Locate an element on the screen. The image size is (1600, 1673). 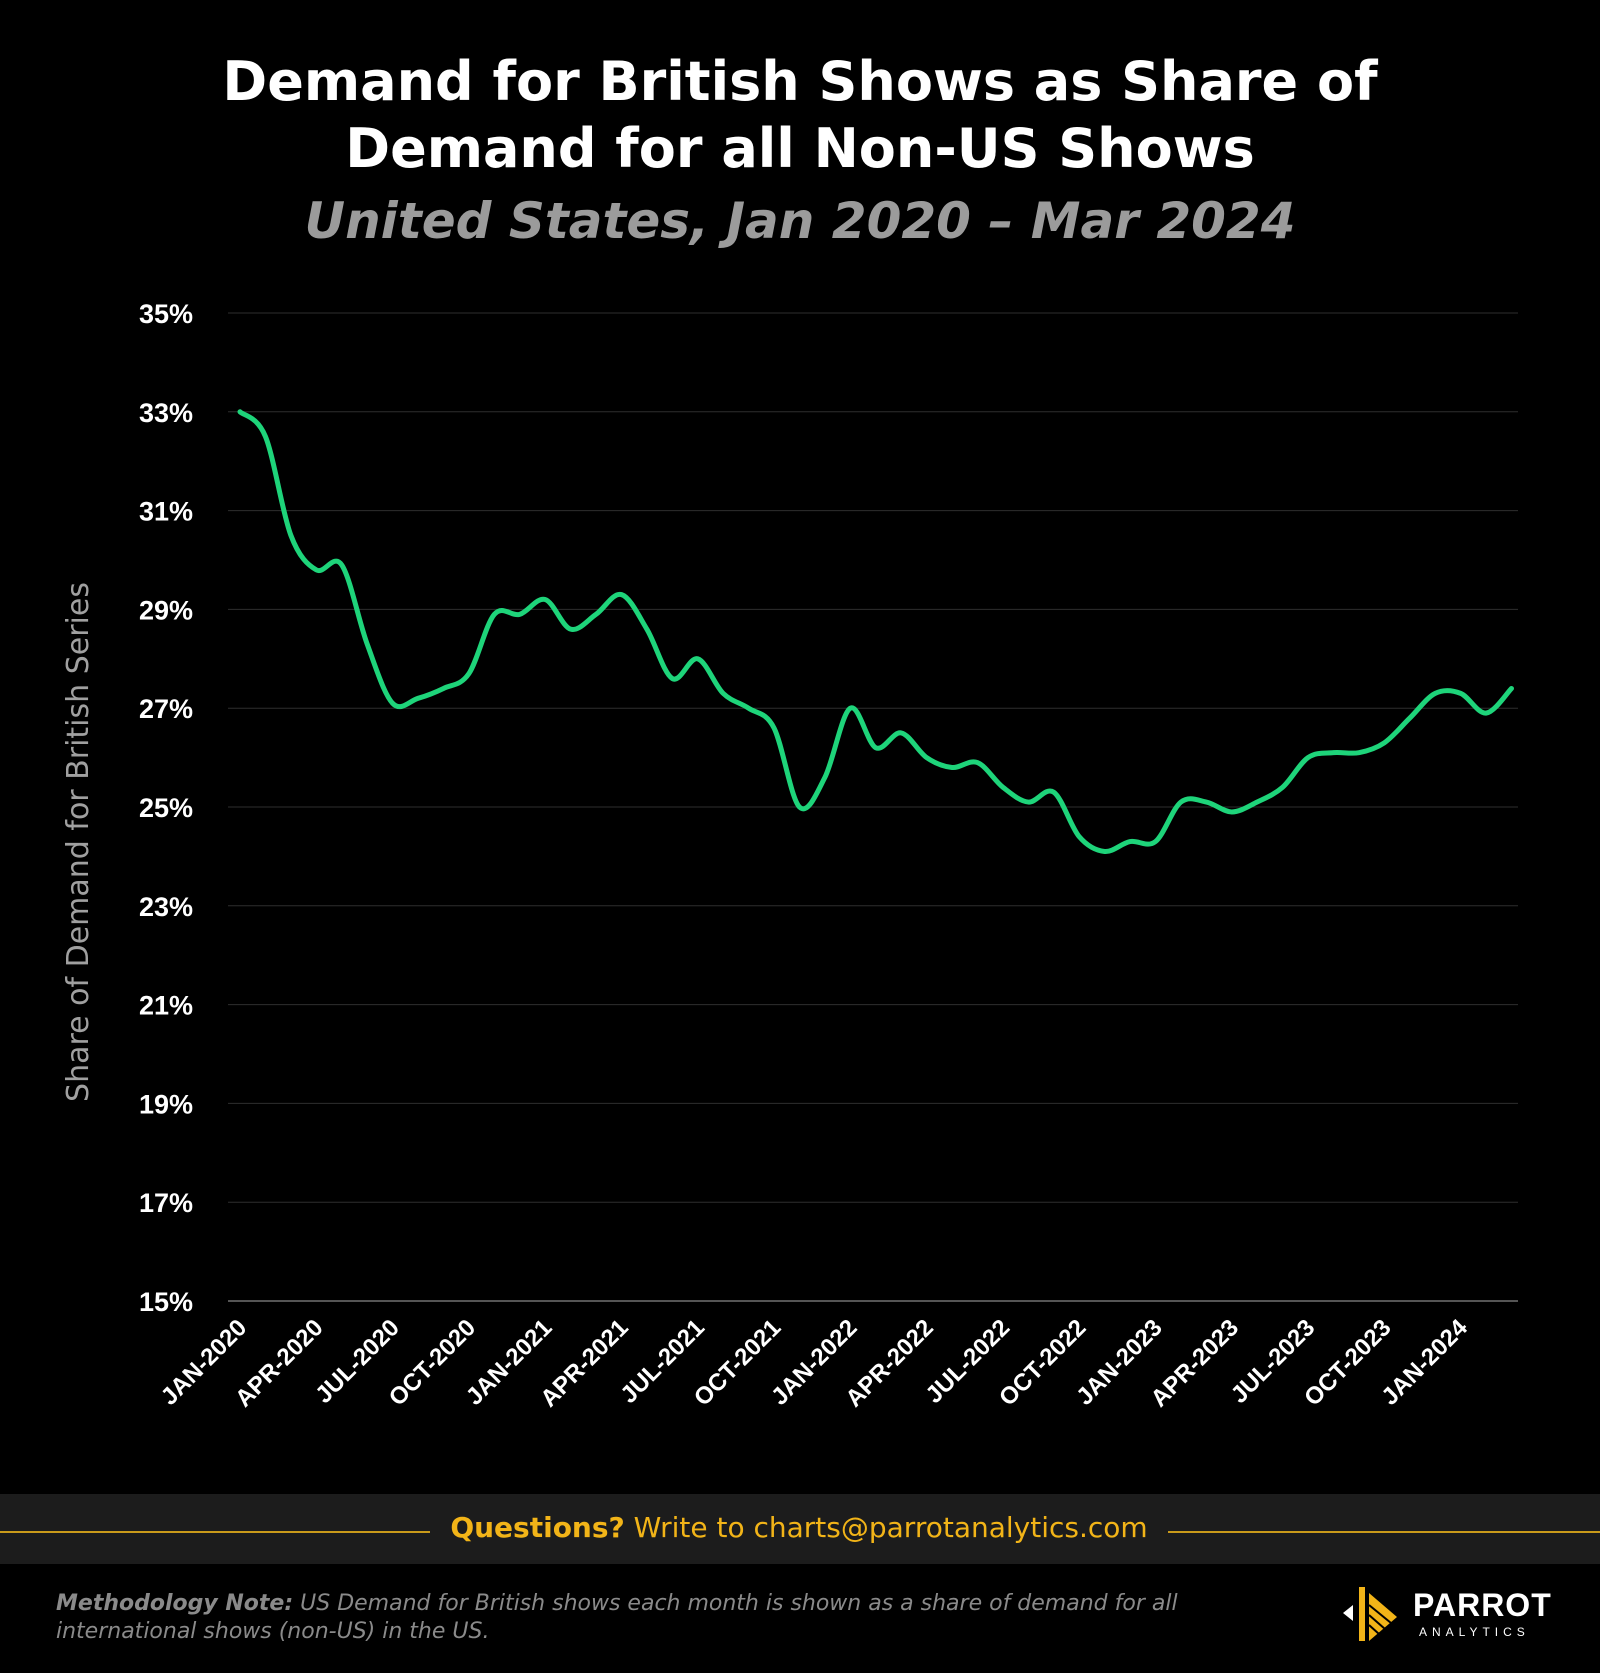
y-axis-label: Share of Demand for British Series is located at coordinates (78, 842).